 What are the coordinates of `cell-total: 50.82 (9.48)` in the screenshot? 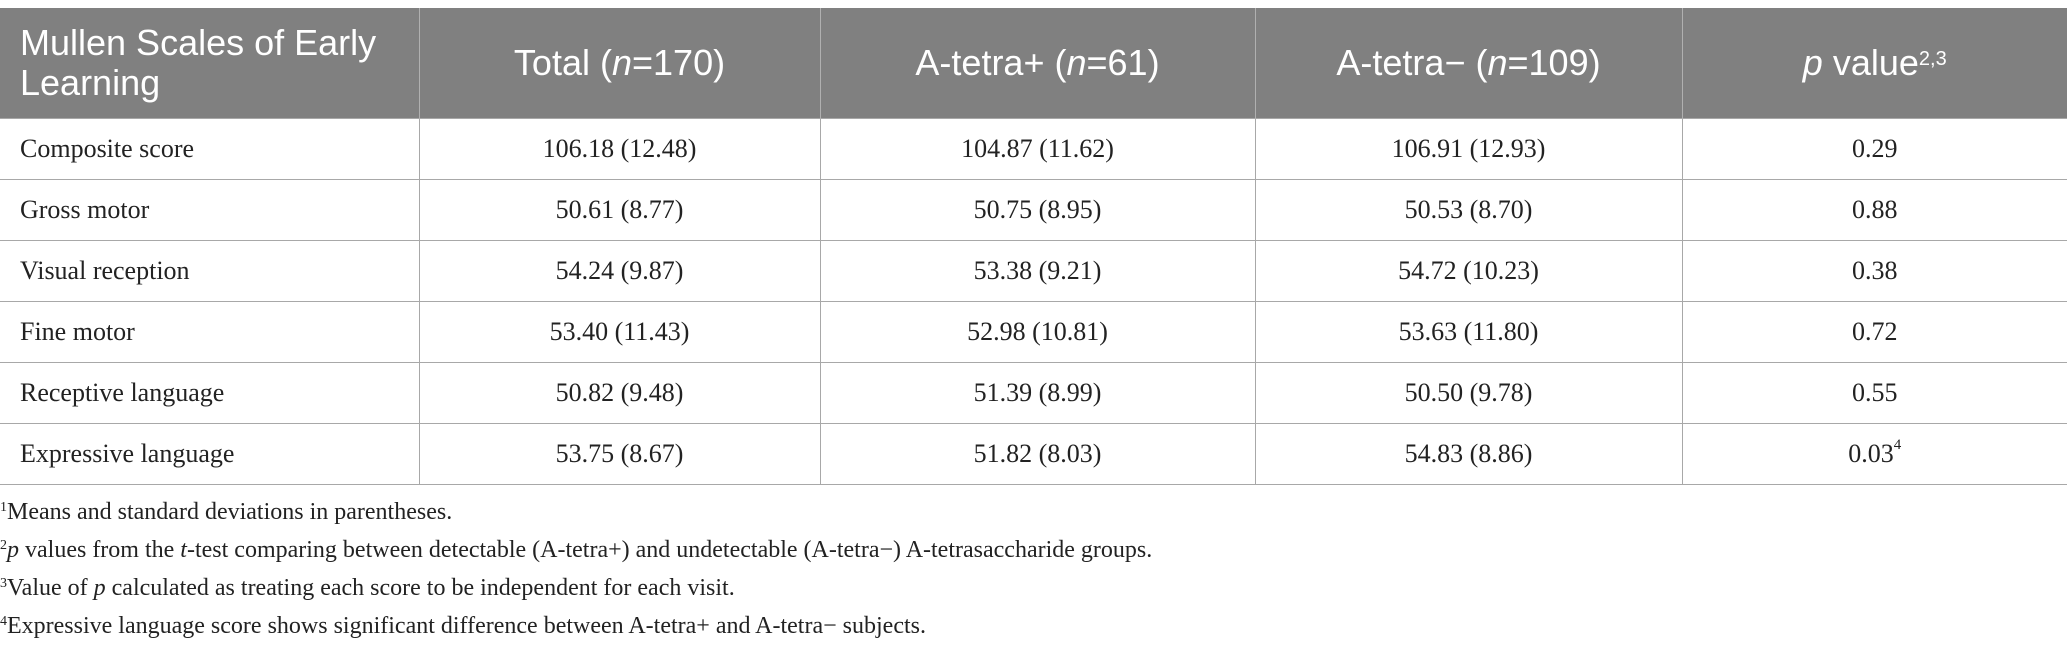 It's located at (620, 393).